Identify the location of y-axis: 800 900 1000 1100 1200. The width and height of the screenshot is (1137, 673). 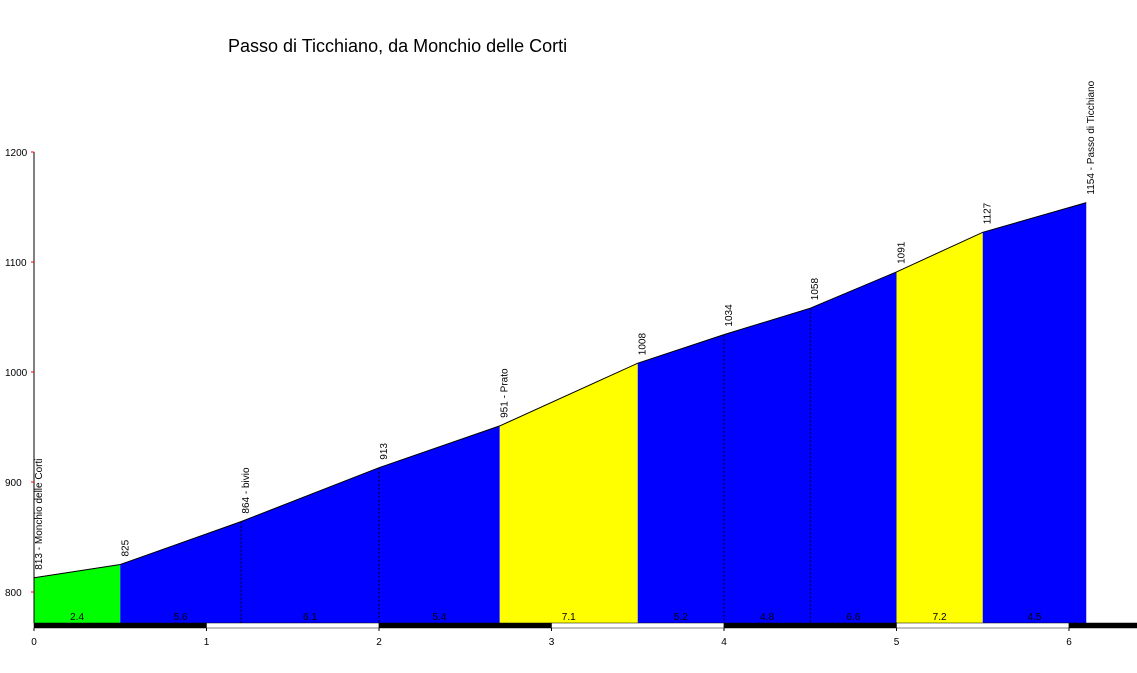
(20, 385).